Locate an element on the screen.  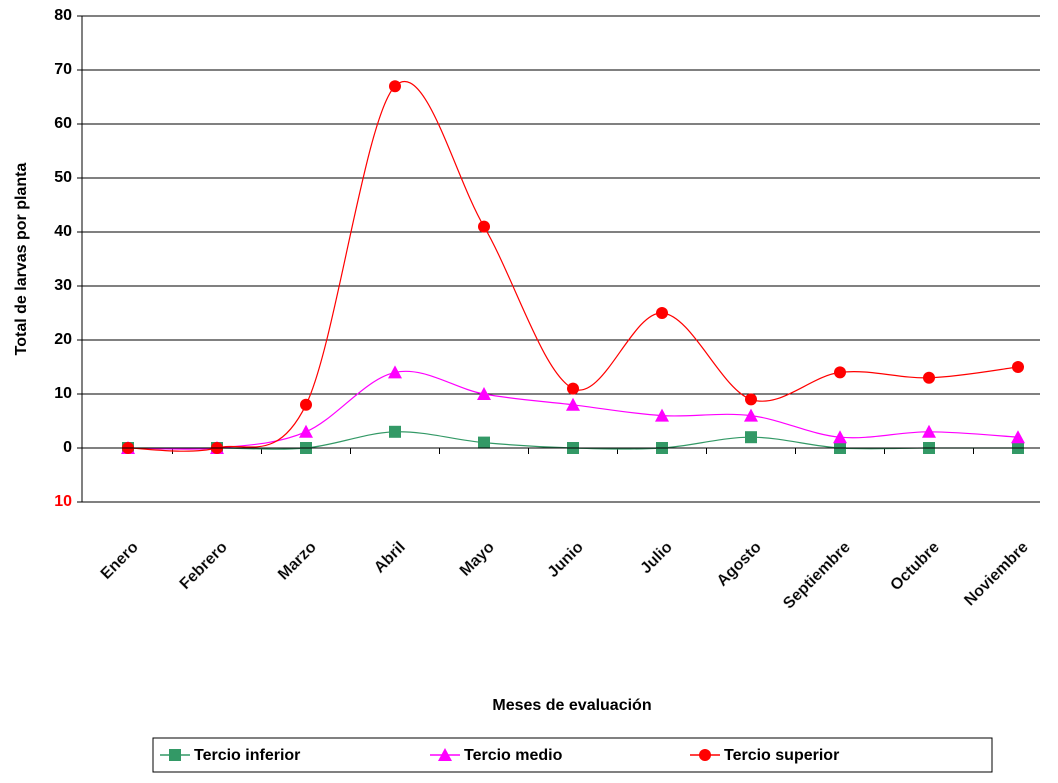
y-tick-label: 60 is located at coordinates (63, 123).